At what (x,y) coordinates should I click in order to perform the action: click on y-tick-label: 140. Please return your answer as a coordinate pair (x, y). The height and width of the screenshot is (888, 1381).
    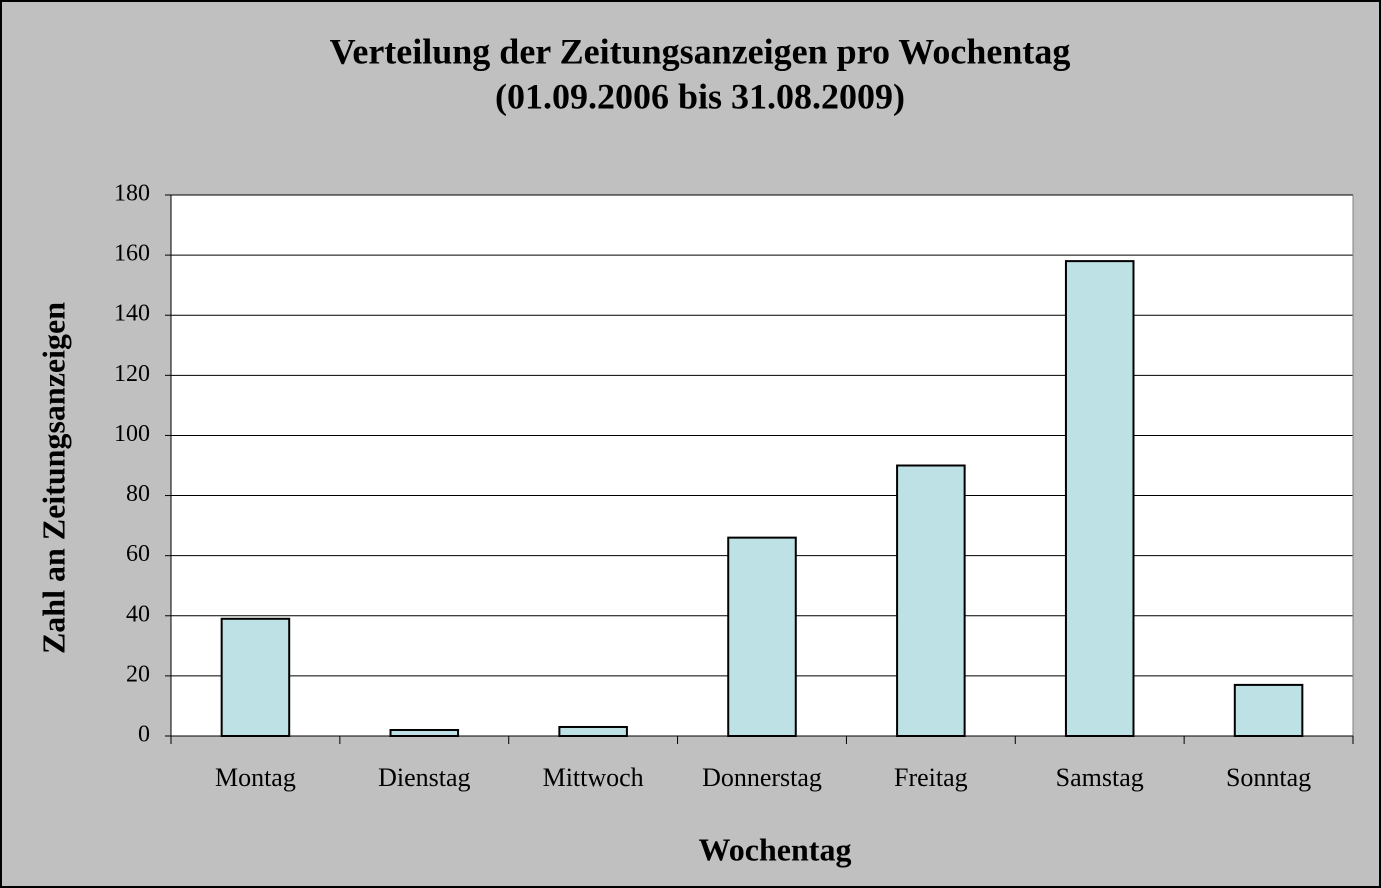
    Looking at the image, I should click on (132, 314).